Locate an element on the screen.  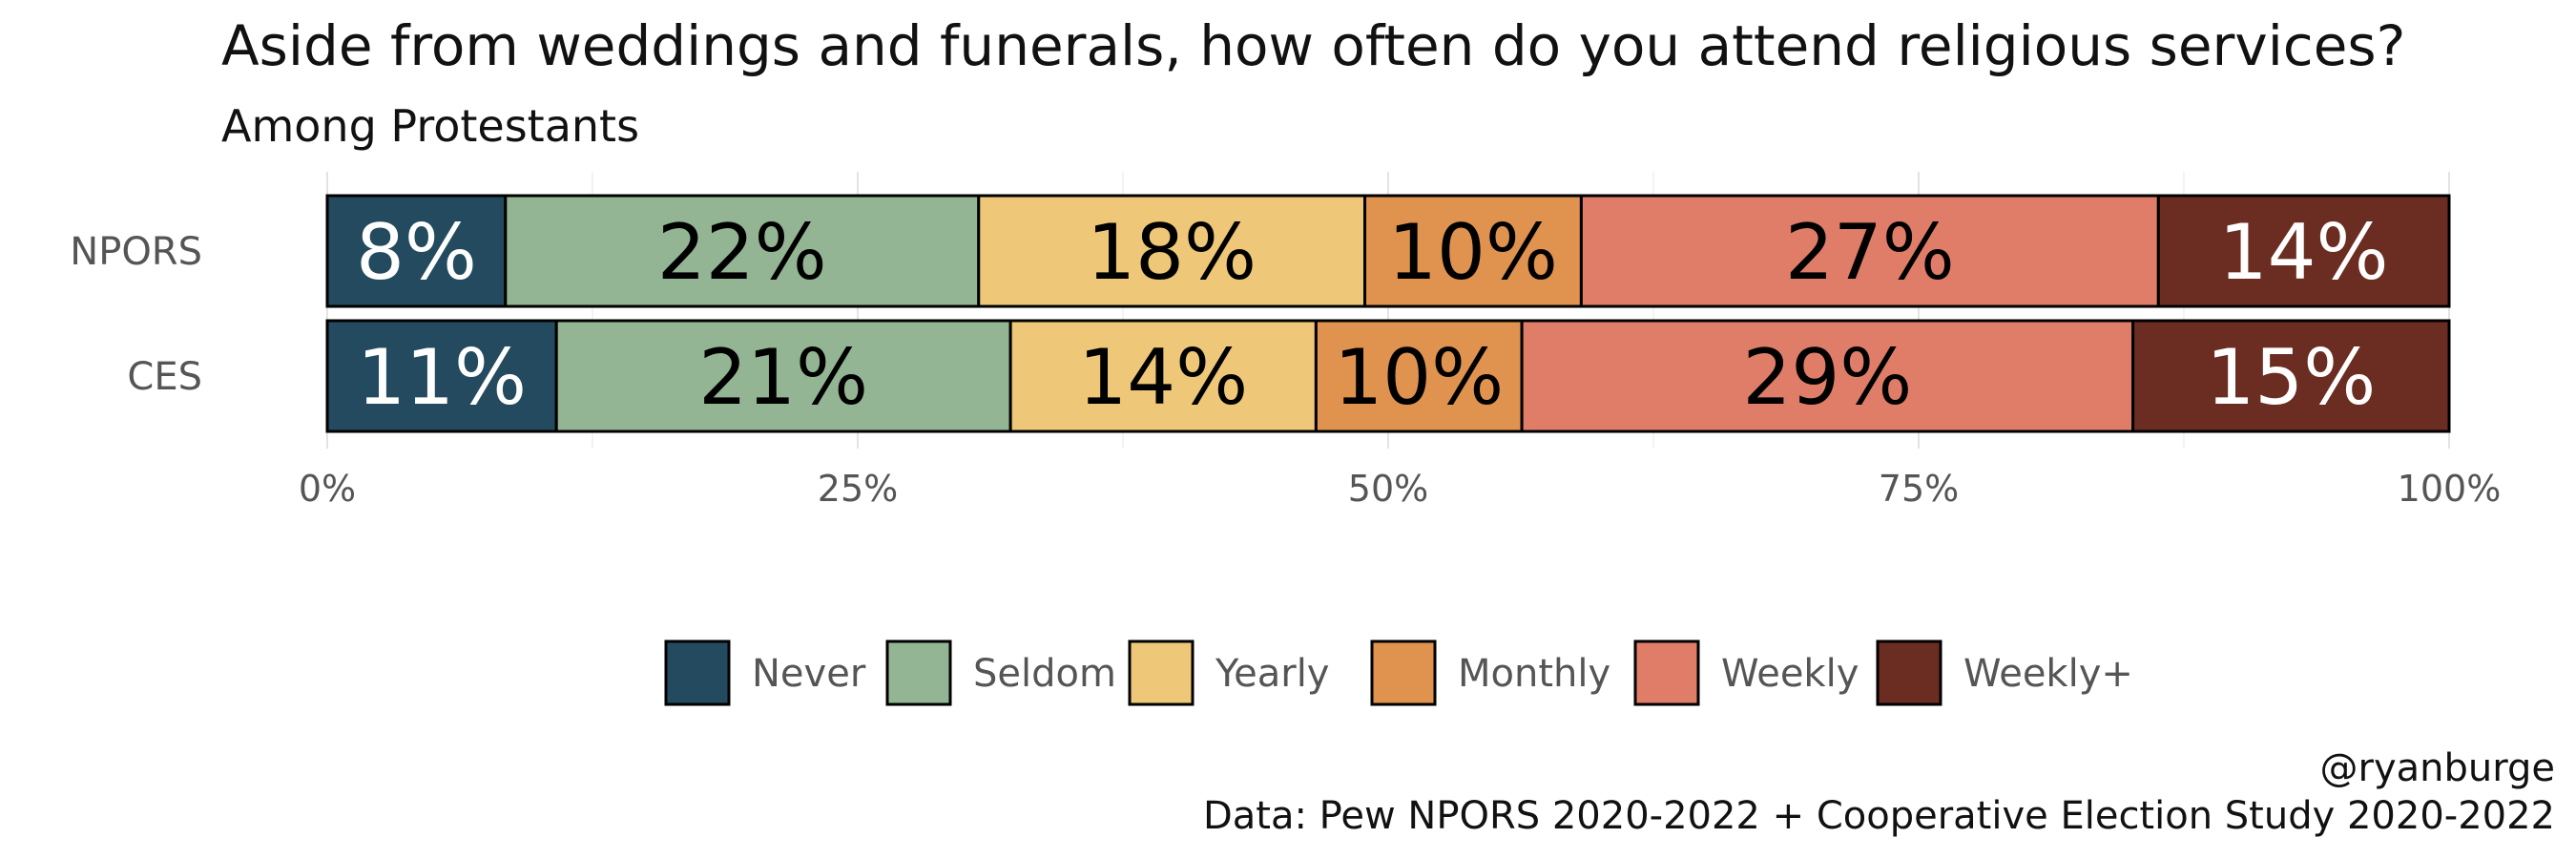
bar-segment-weekly-plus-npors is located at coordinates (2303, 251).